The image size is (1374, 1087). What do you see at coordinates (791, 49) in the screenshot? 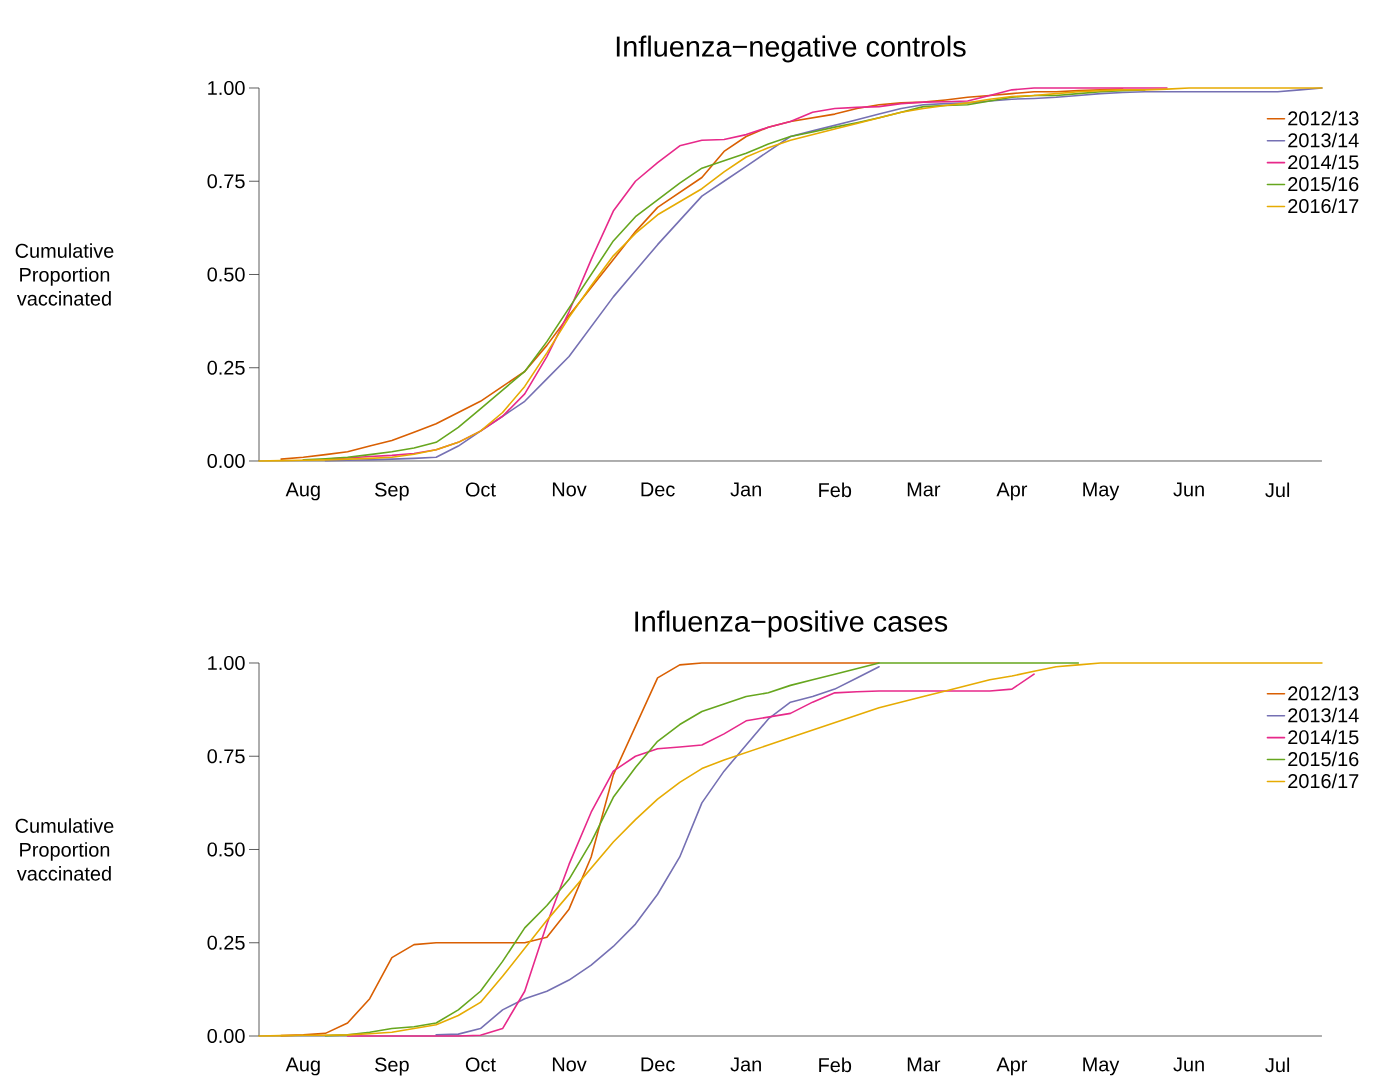
I see `chart-title: Influenza−negative controls` at bounding box center [791, 49].